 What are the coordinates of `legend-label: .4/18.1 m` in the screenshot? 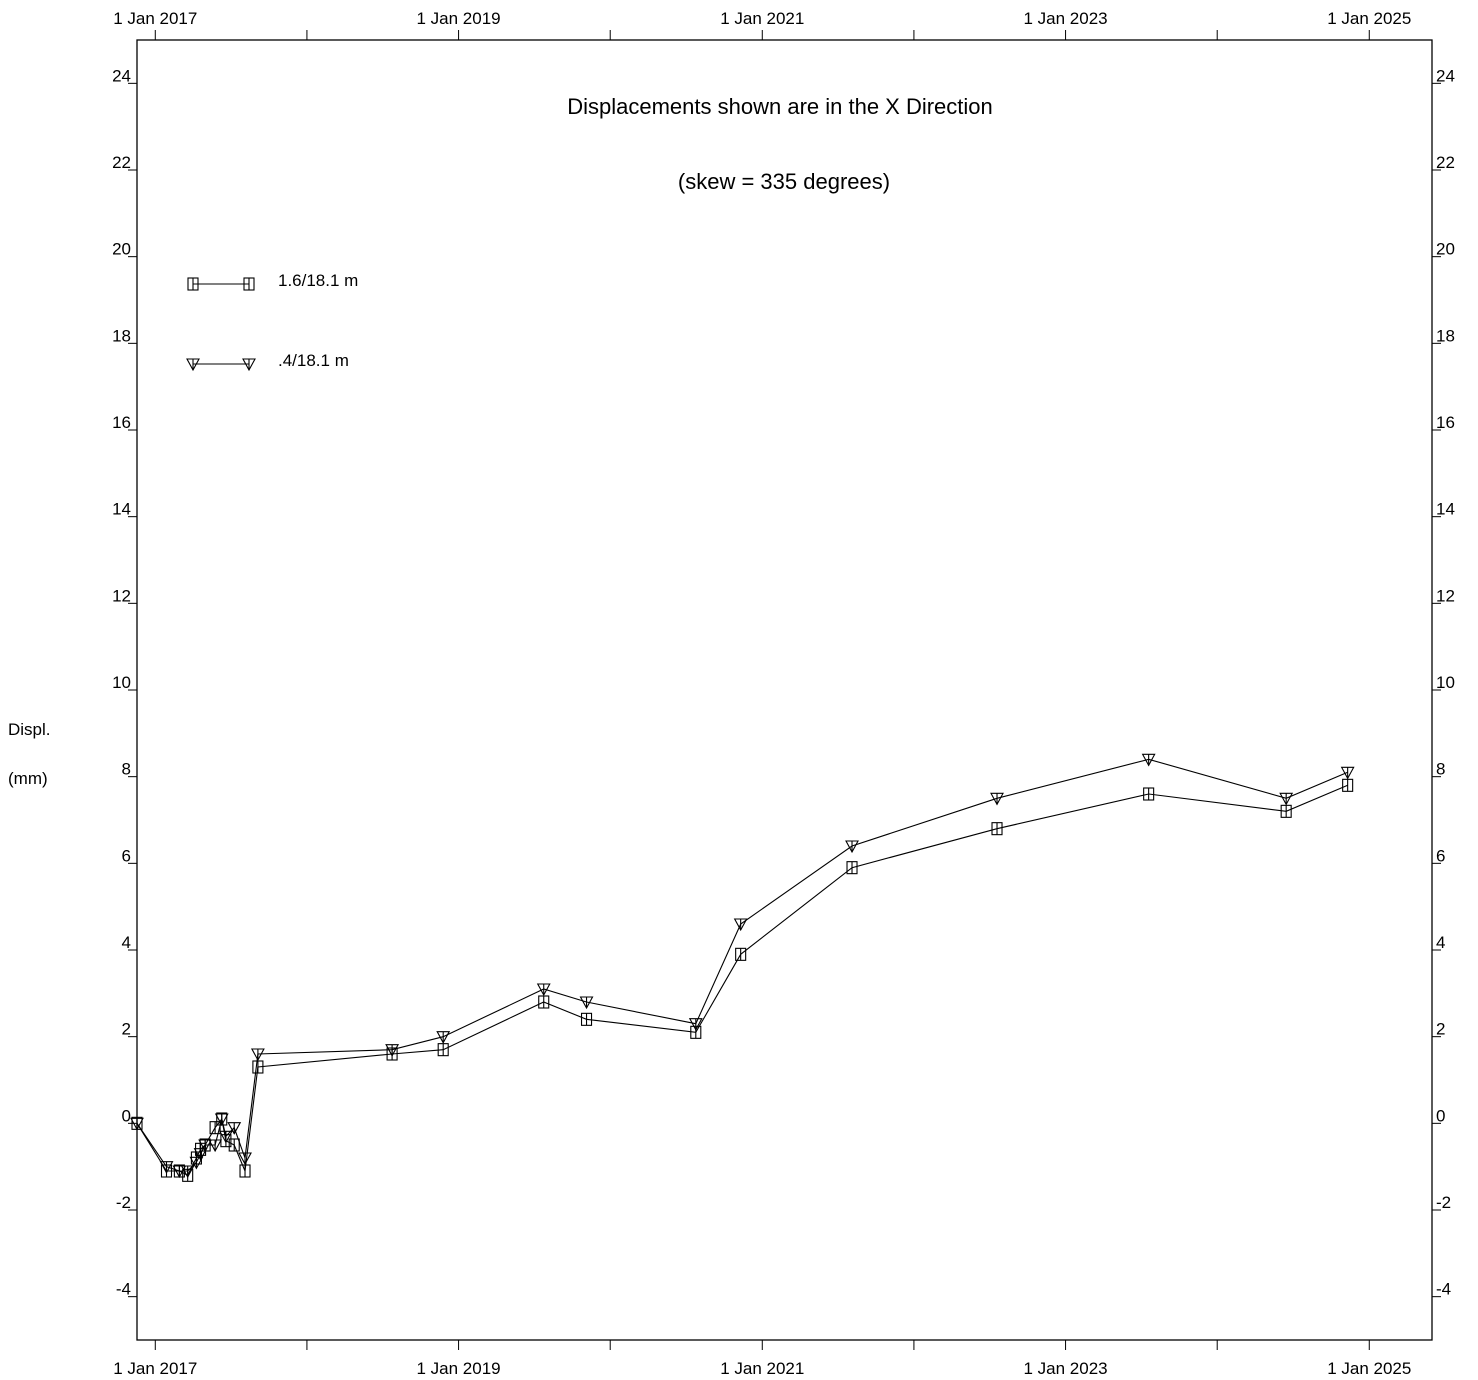 It's located at (313, 360).